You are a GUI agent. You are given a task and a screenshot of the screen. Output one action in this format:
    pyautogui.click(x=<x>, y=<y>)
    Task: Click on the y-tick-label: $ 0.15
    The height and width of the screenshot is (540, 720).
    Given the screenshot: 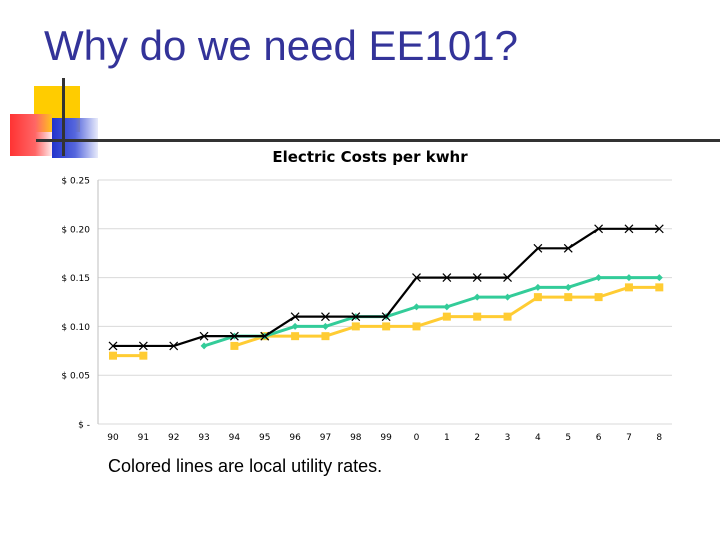 What is the action you would take?
    pyautogui.click(x=75, y=279)
    